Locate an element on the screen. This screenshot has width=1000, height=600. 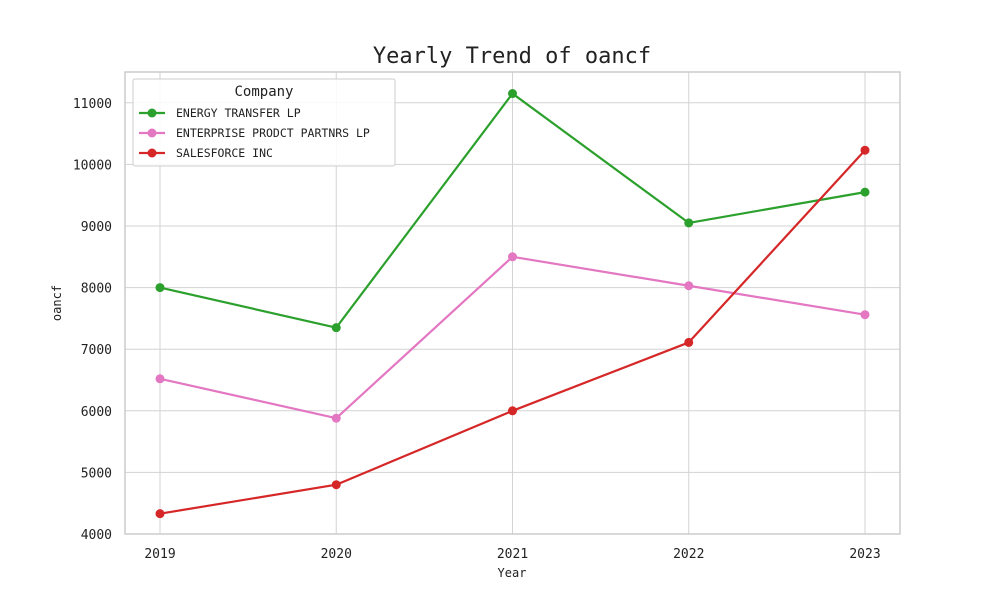
legend-label: ENERGY TRANSFER LP is located at coordinates (238, 113).